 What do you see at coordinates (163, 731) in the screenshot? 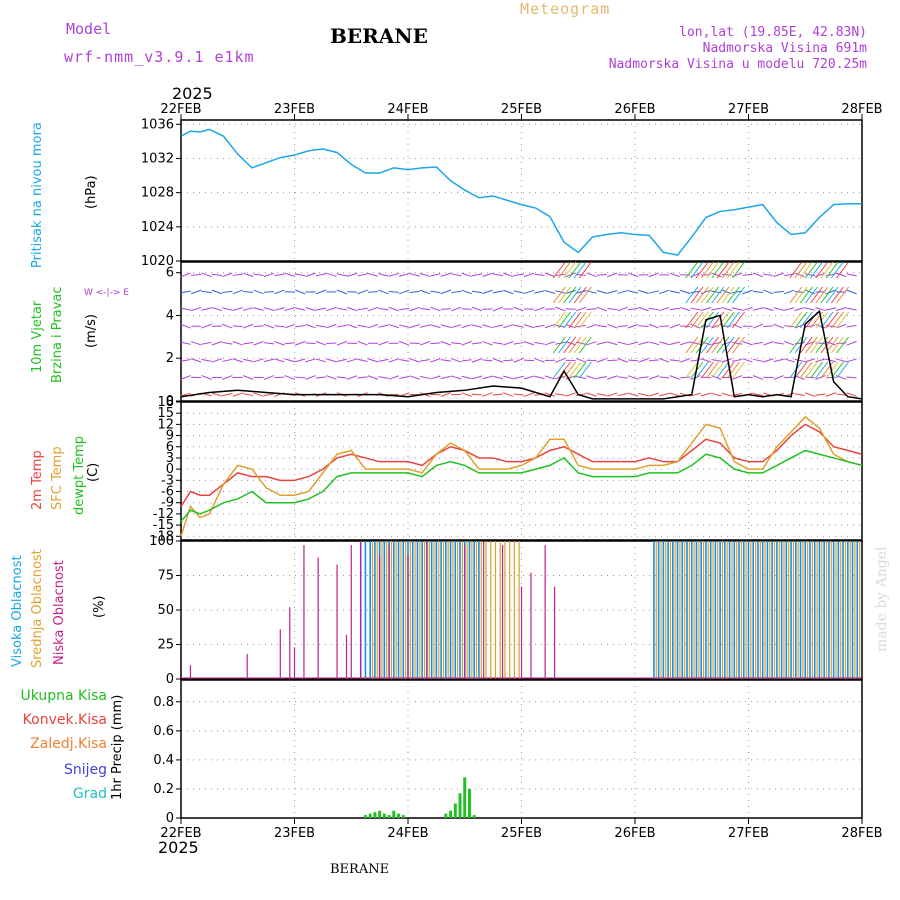
I see `y-tick-label: 0.6` at bounding box center [163, 731].